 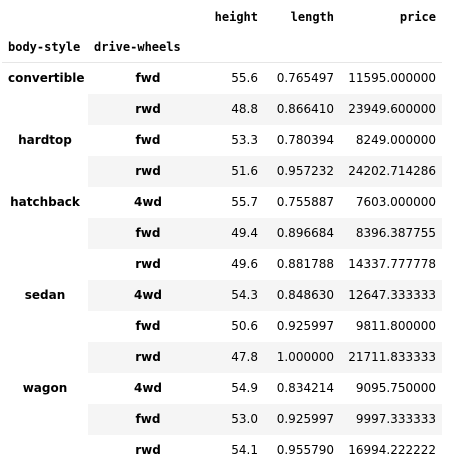 I want to click on cell-height: 54.1, so click(x=244, y=450).